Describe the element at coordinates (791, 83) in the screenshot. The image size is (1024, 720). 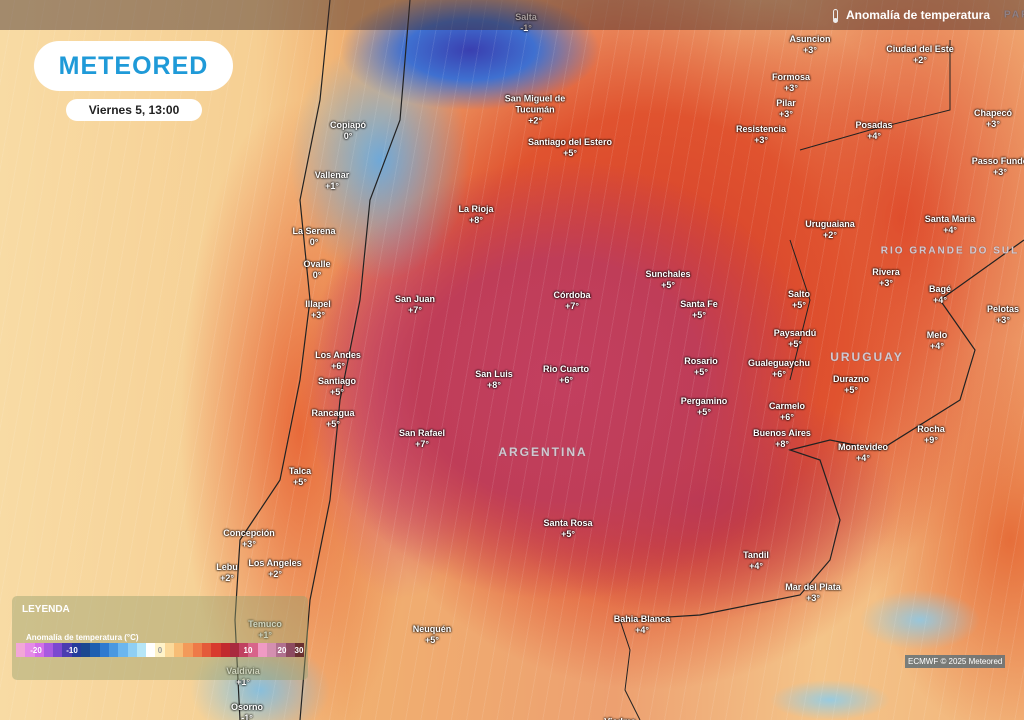
I see `city-label: Formosa +3°` at that location.